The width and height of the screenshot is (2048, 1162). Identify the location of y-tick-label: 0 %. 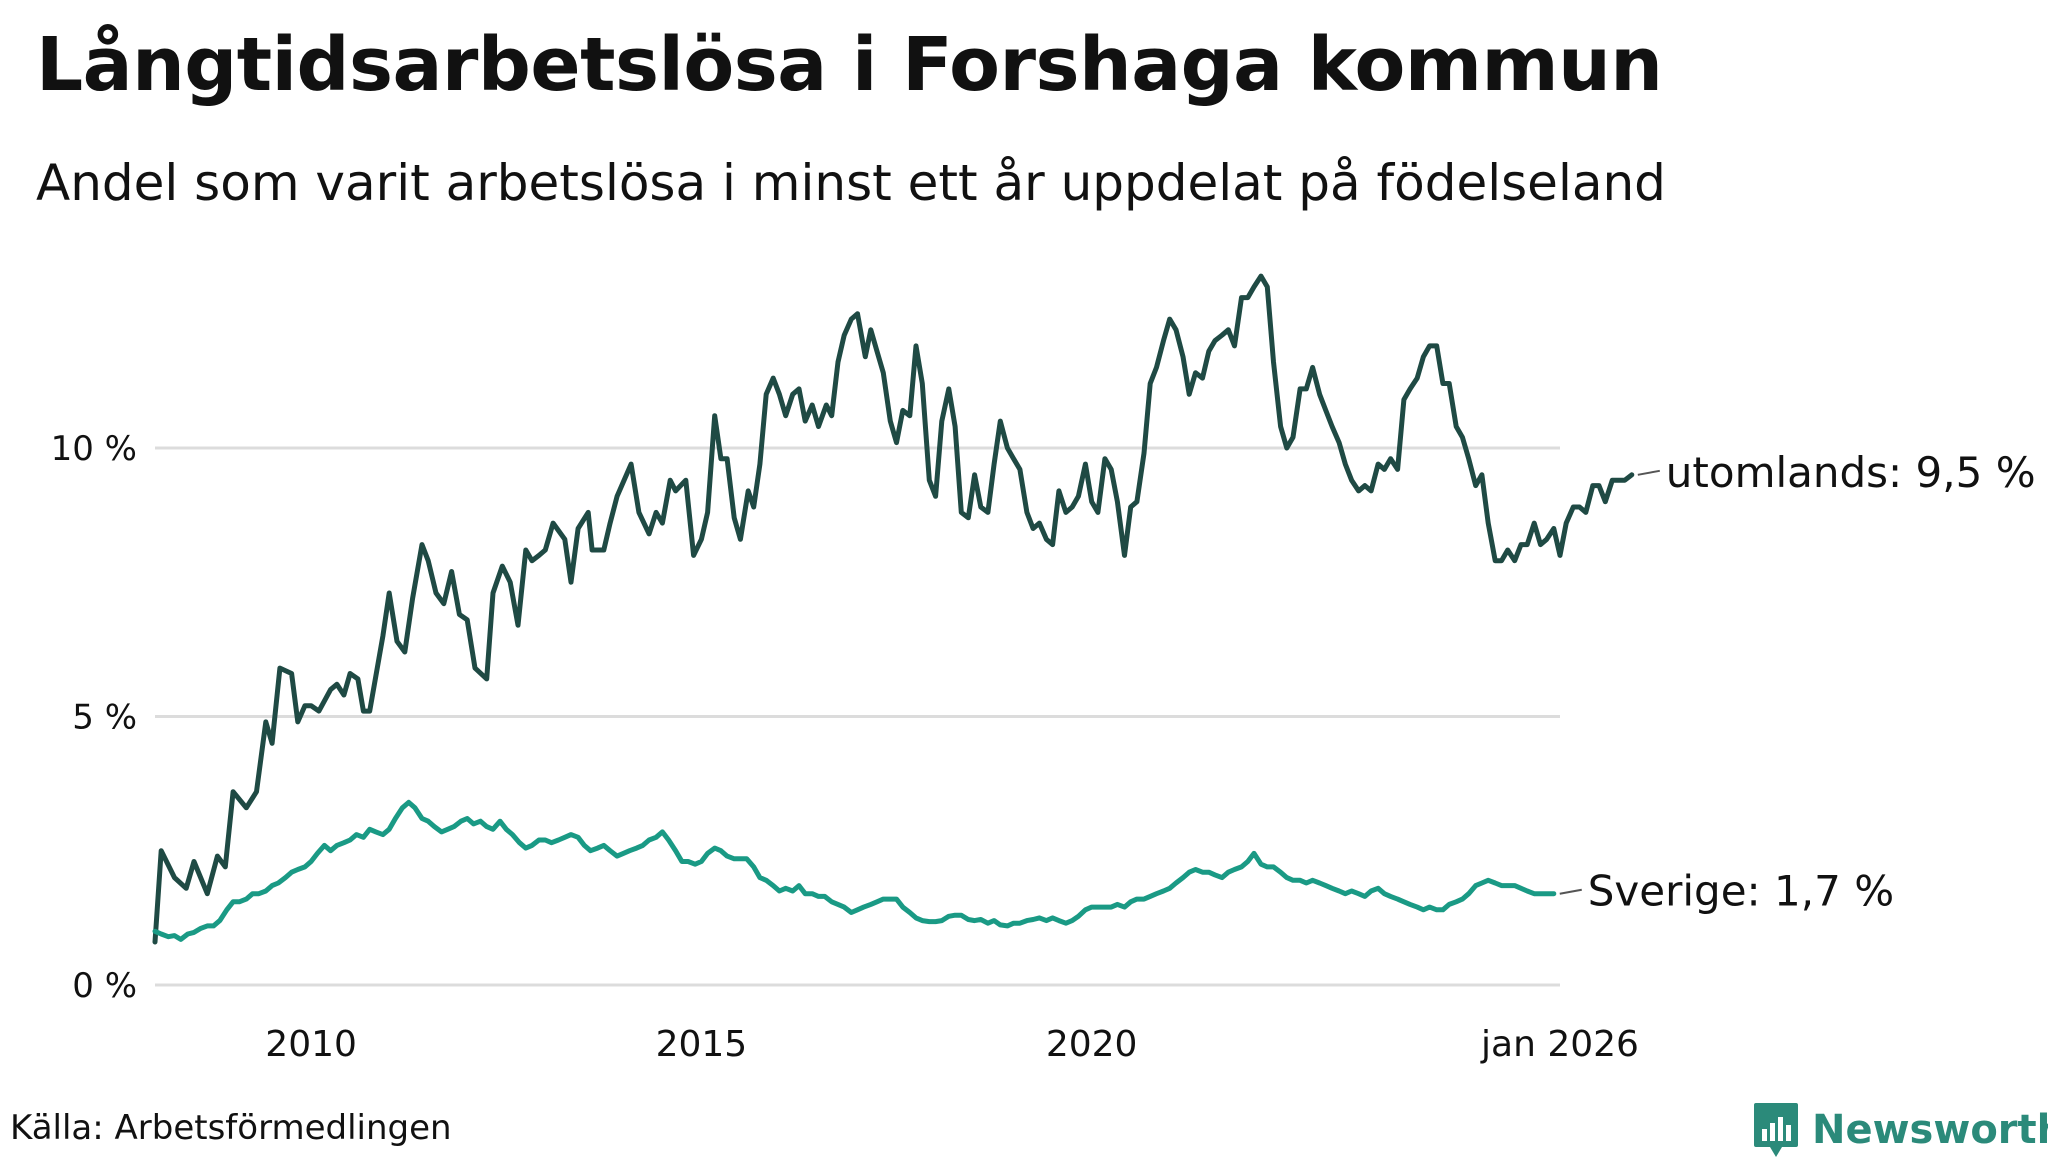
(104, 986).